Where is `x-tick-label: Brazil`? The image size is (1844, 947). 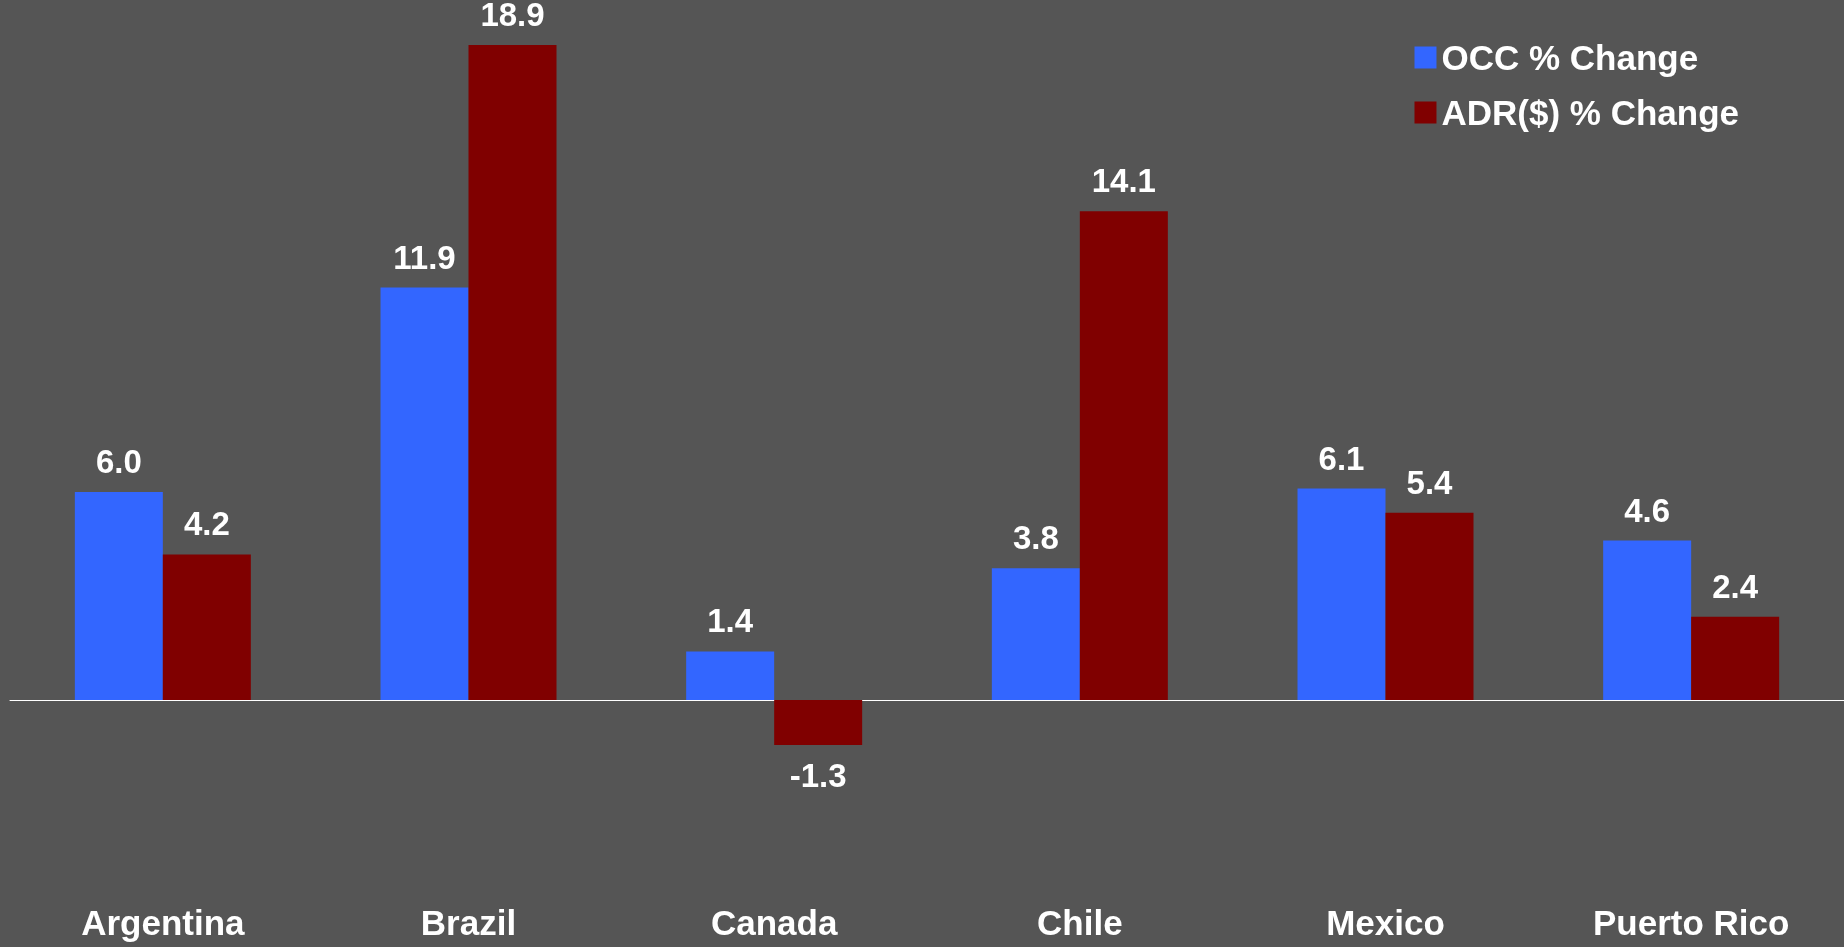 x-tick-label: Brazil is located at coordinates (468, 922).